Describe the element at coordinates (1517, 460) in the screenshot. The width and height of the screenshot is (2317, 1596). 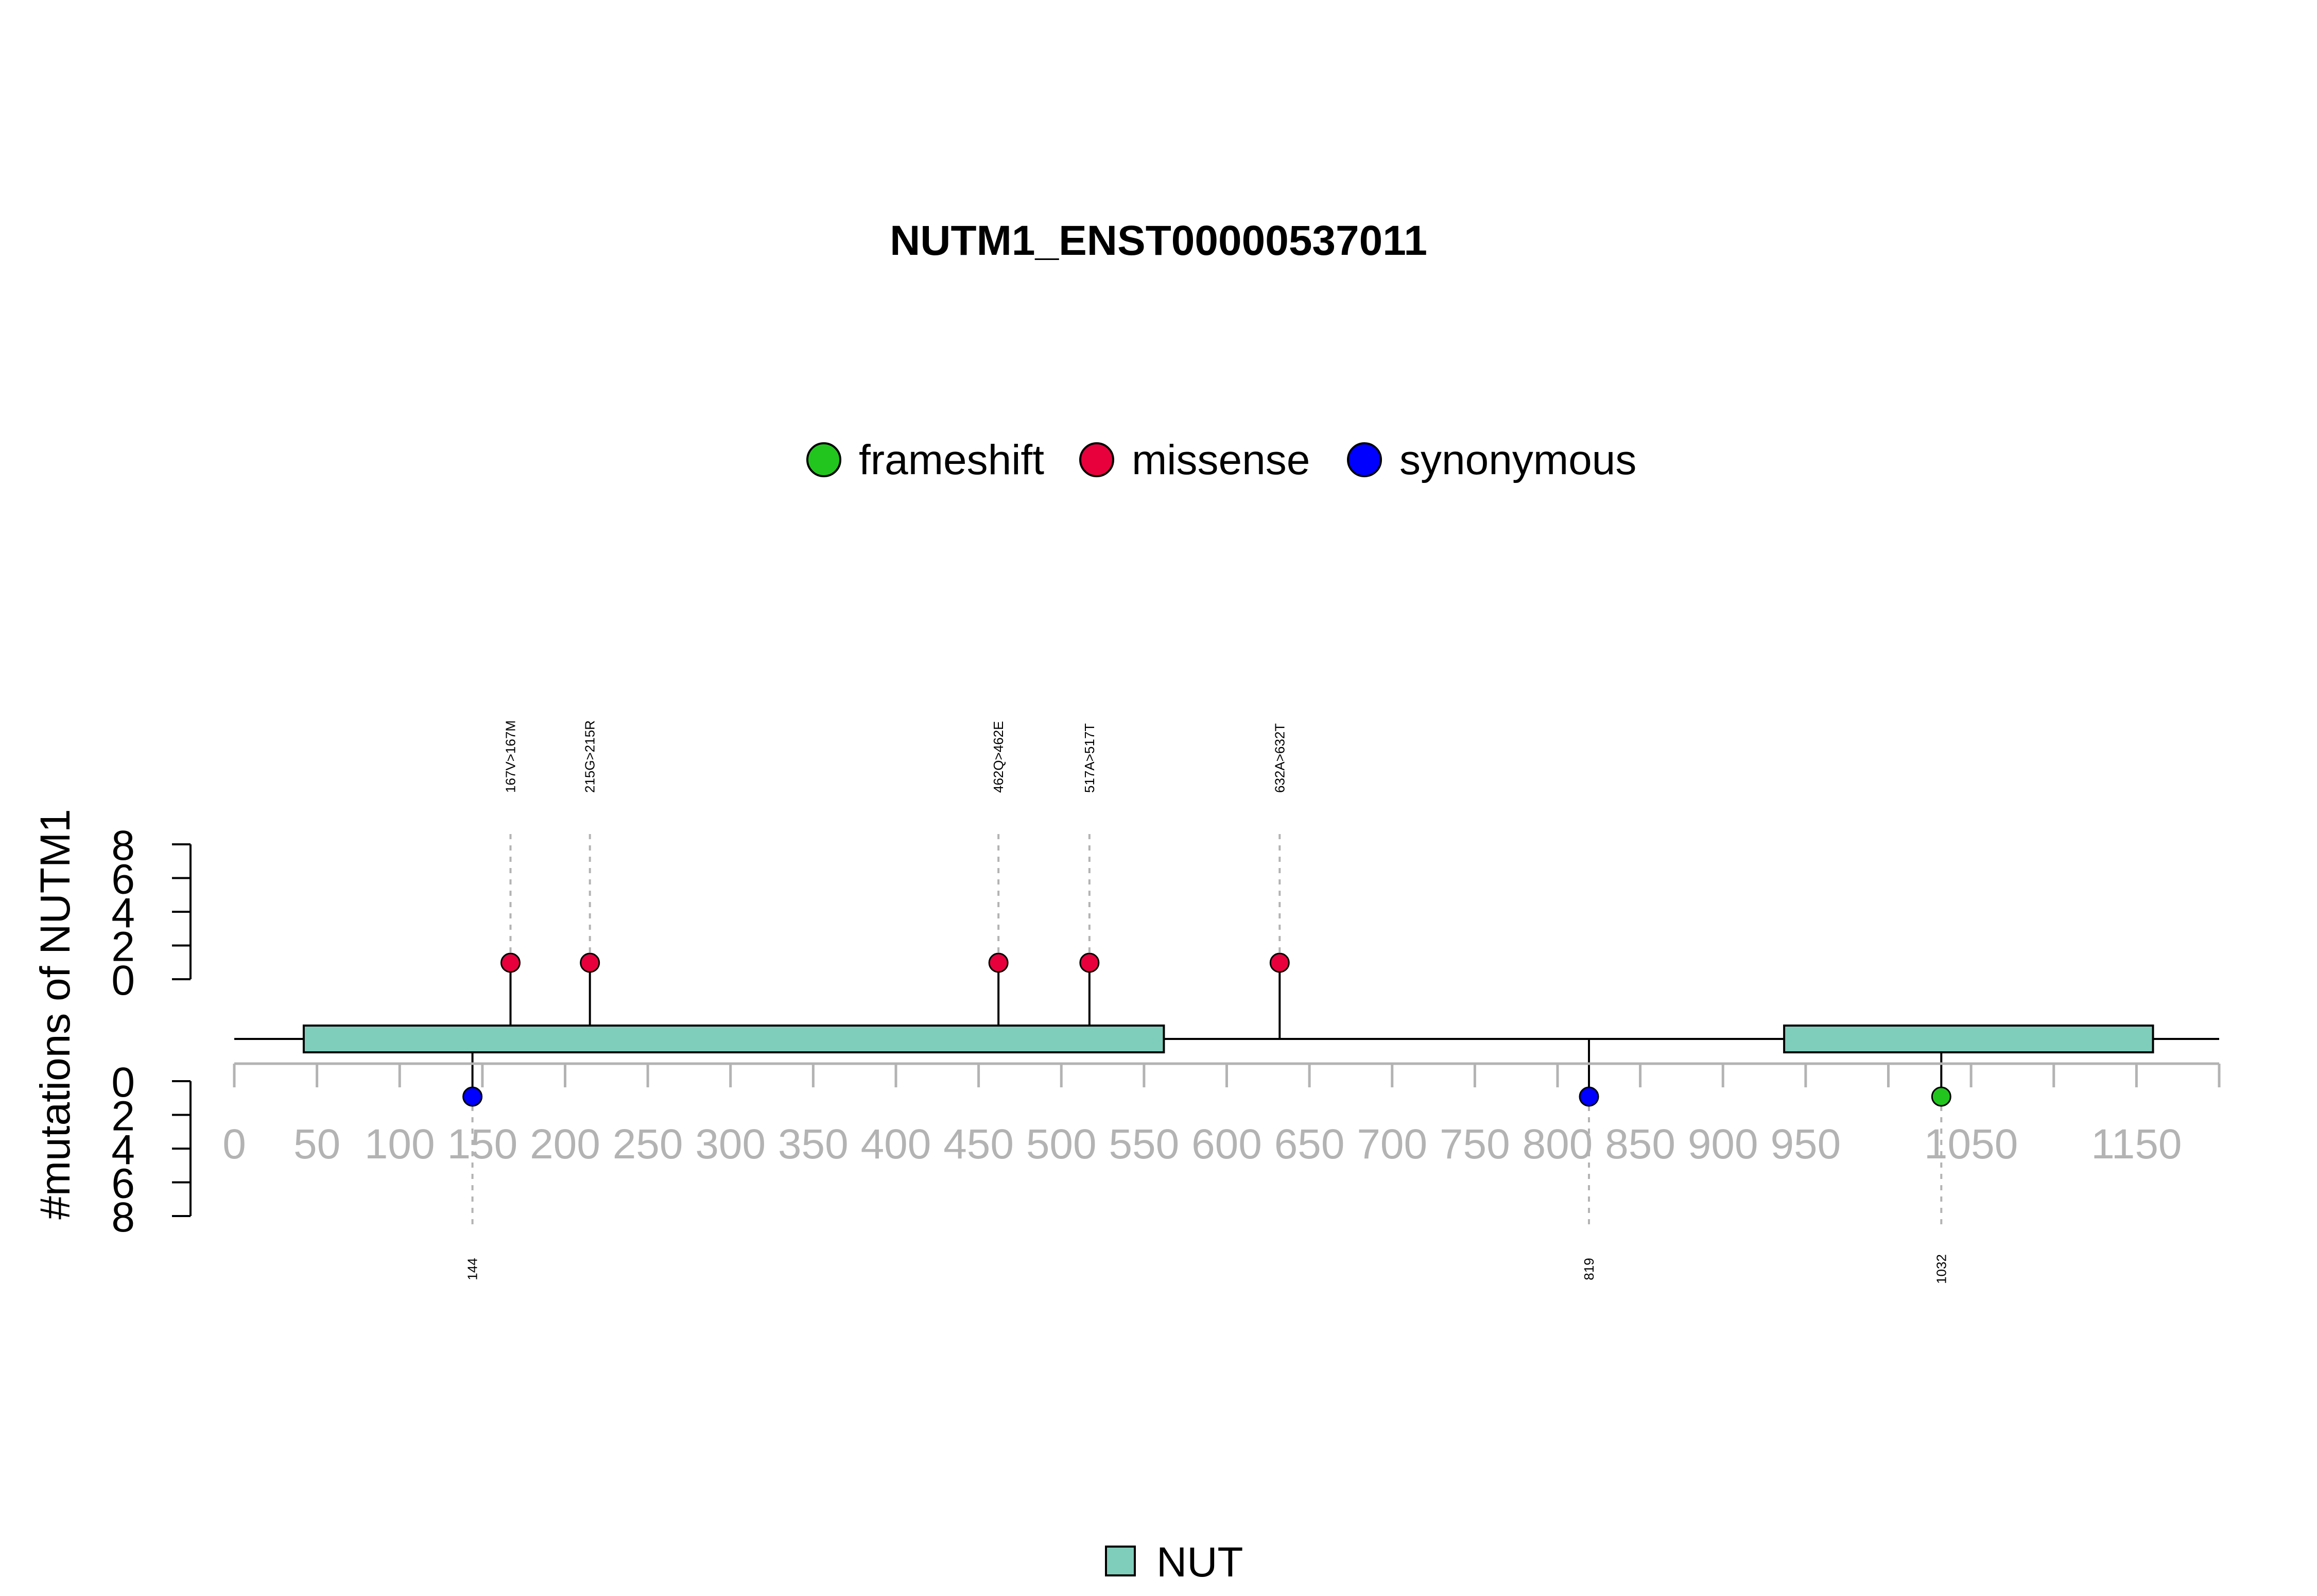
I see `legend-label: synonymous` at that location.